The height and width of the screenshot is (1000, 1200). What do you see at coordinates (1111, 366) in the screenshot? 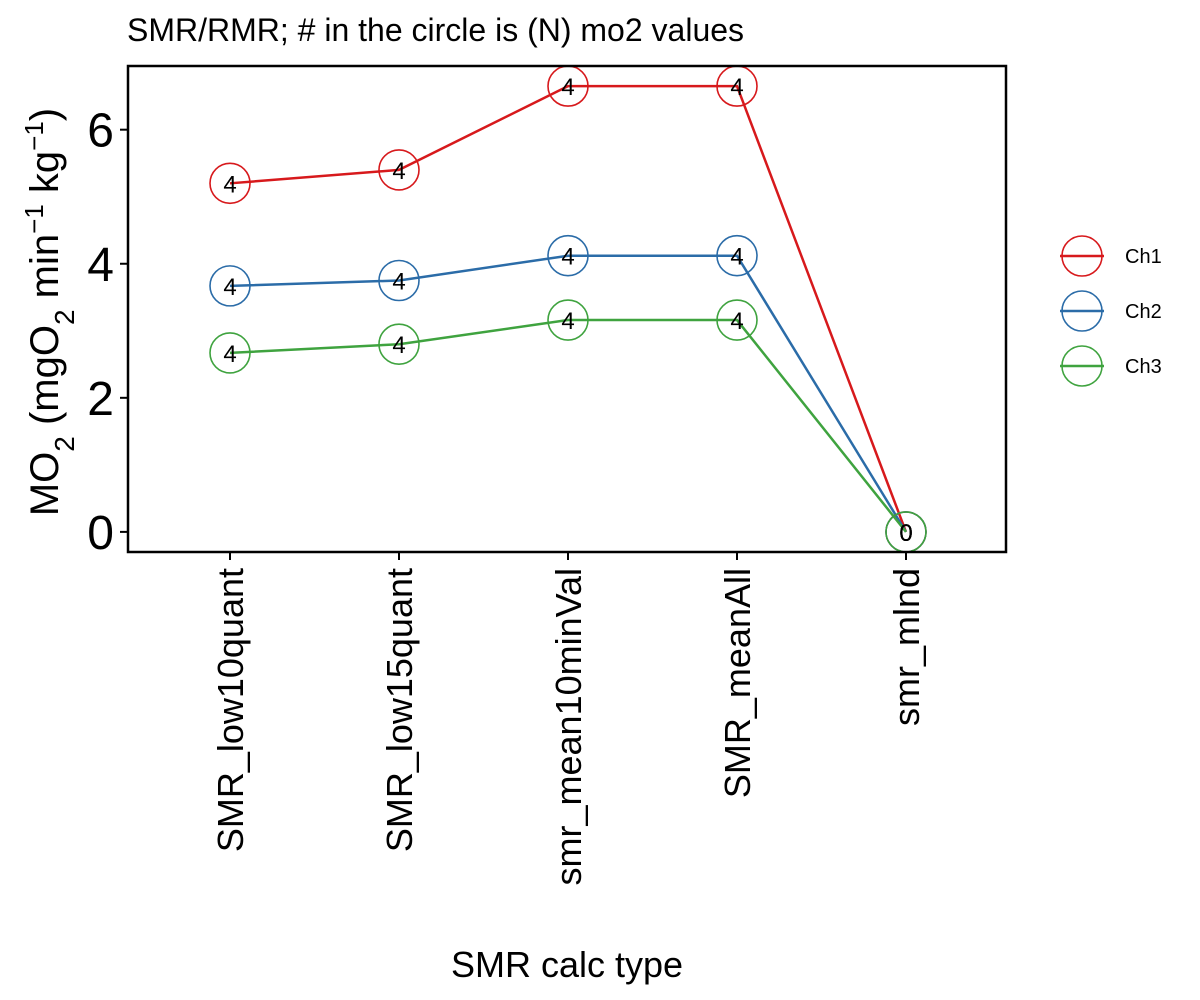
I see `legend-item-ch3: Ch3` at bounding box center [1111, 366].